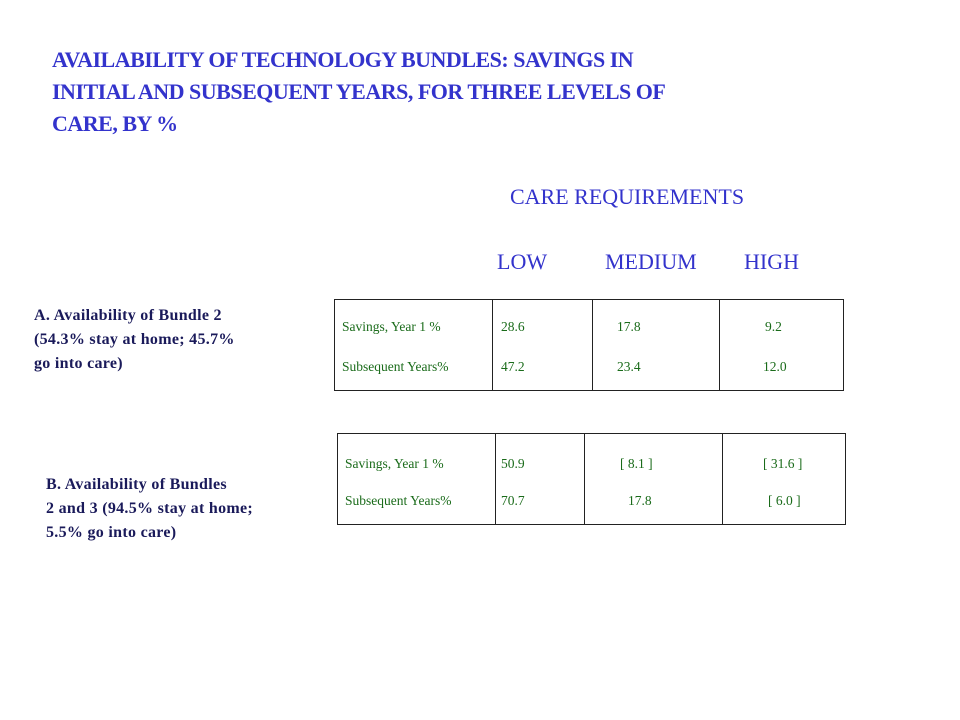 The width and height of the screenshot is (960, 720). What do you see at coordinates (136, 484) in the screenshot?
I see `panel-b-label-line-1: B. Availability of Bundles` at bounding box center [136, 484].